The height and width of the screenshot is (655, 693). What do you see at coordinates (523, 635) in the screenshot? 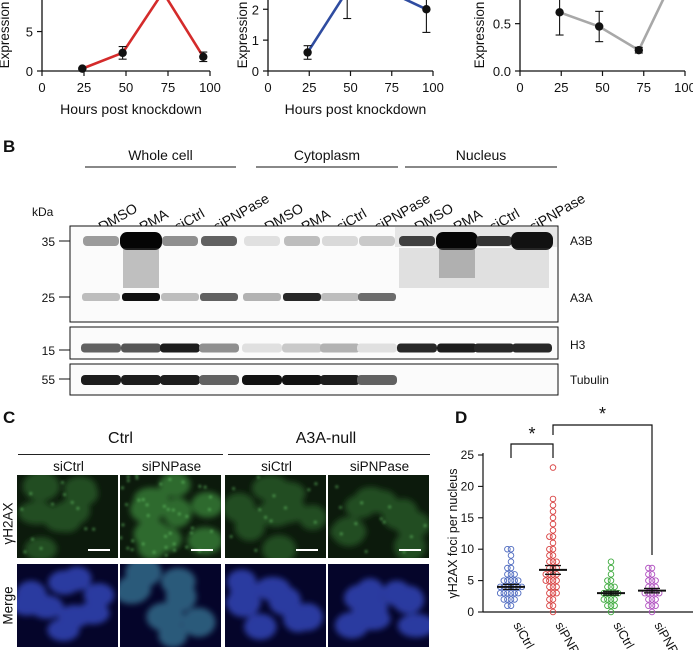
I see `category-label: siCtrl` at bounding box center [523, 635].